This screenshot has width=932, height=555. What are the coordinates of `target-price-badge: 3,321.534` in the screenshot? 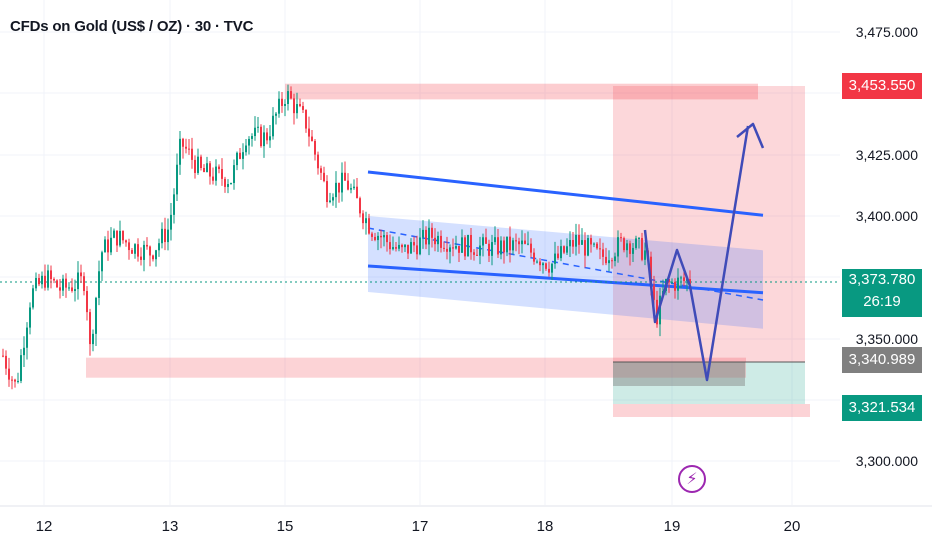 It's located at (882, 408).